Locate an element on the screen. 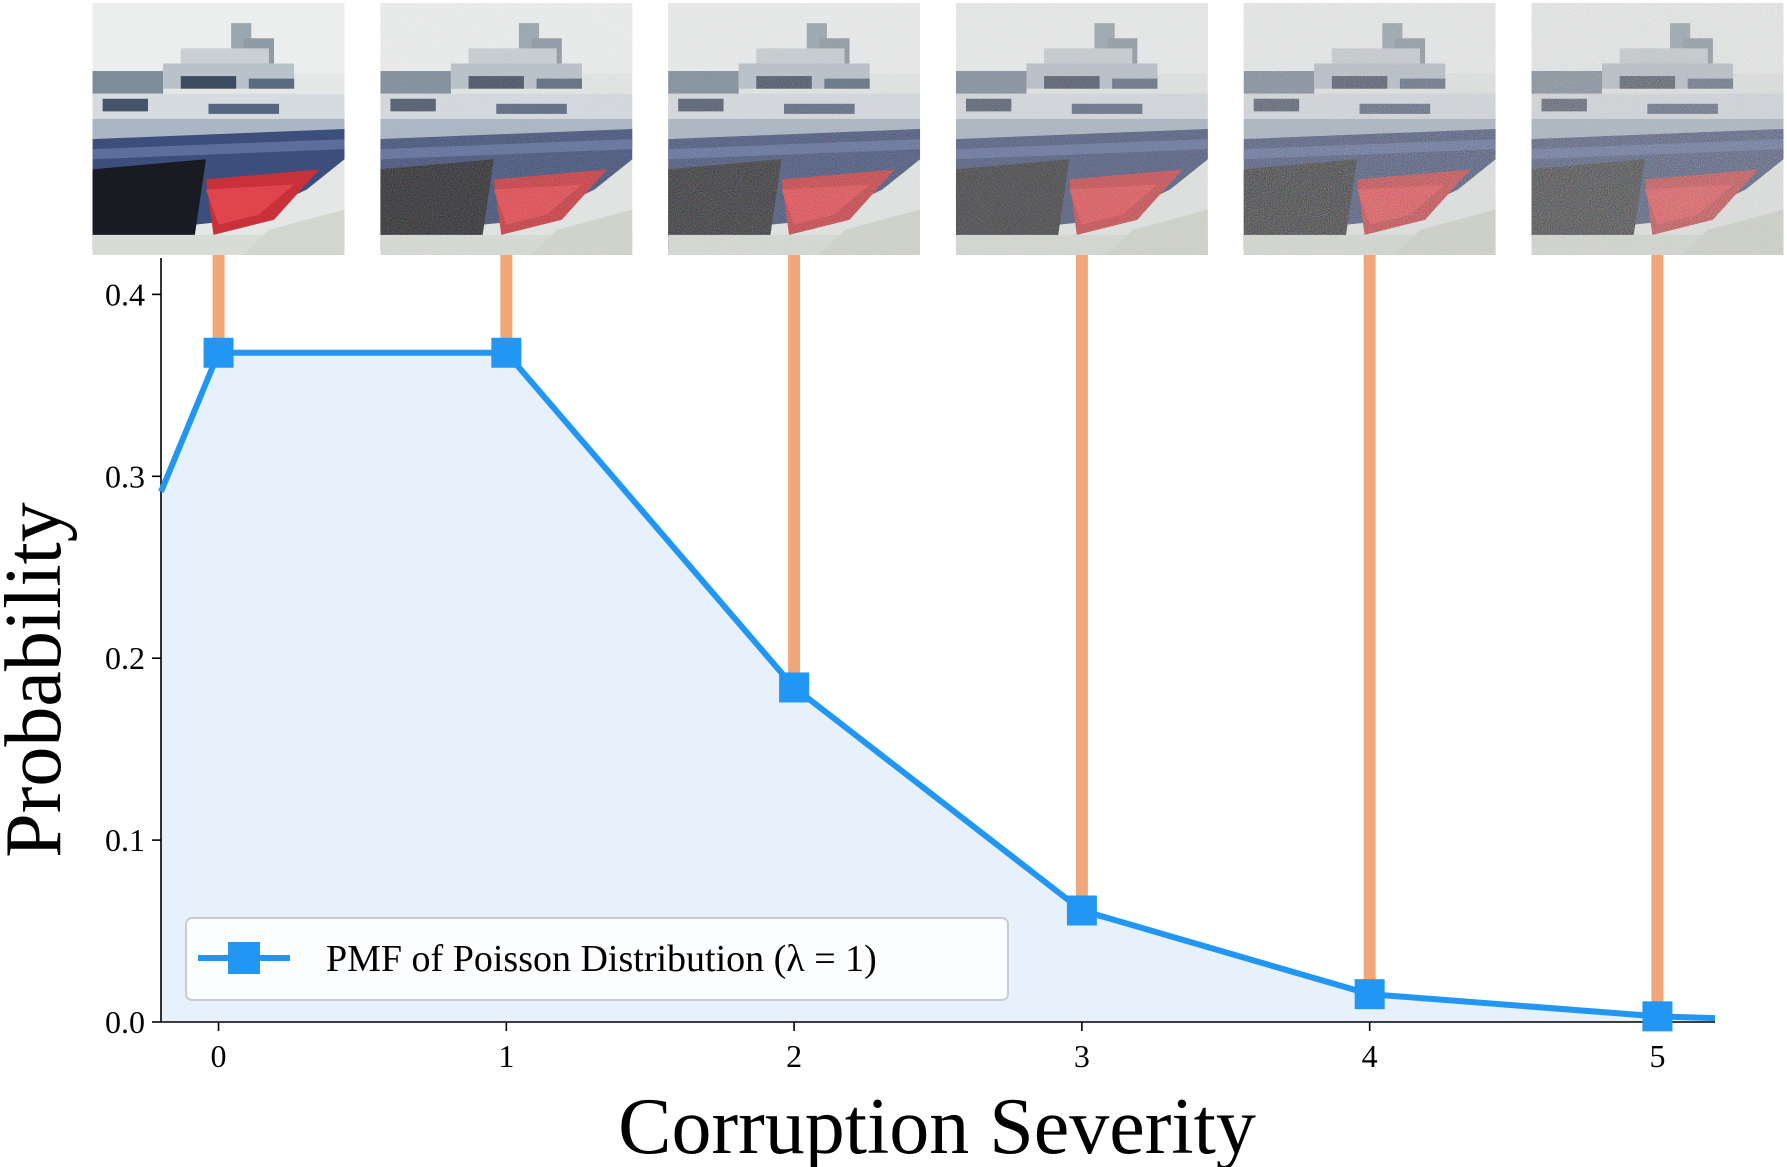  x-tick-label: 1 is located at coordinates (506, 1056).